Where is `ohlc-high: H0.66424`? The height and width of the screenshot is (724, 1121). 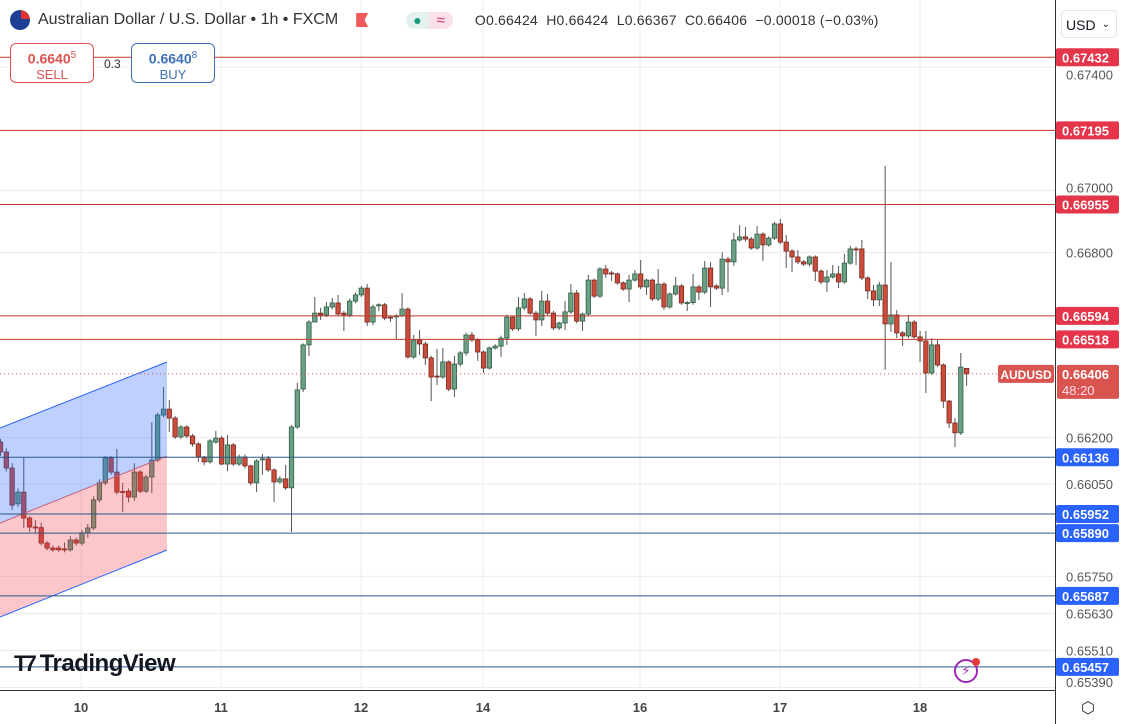
ohlc-high: H0.66424 is located at coordinates (577, 20).